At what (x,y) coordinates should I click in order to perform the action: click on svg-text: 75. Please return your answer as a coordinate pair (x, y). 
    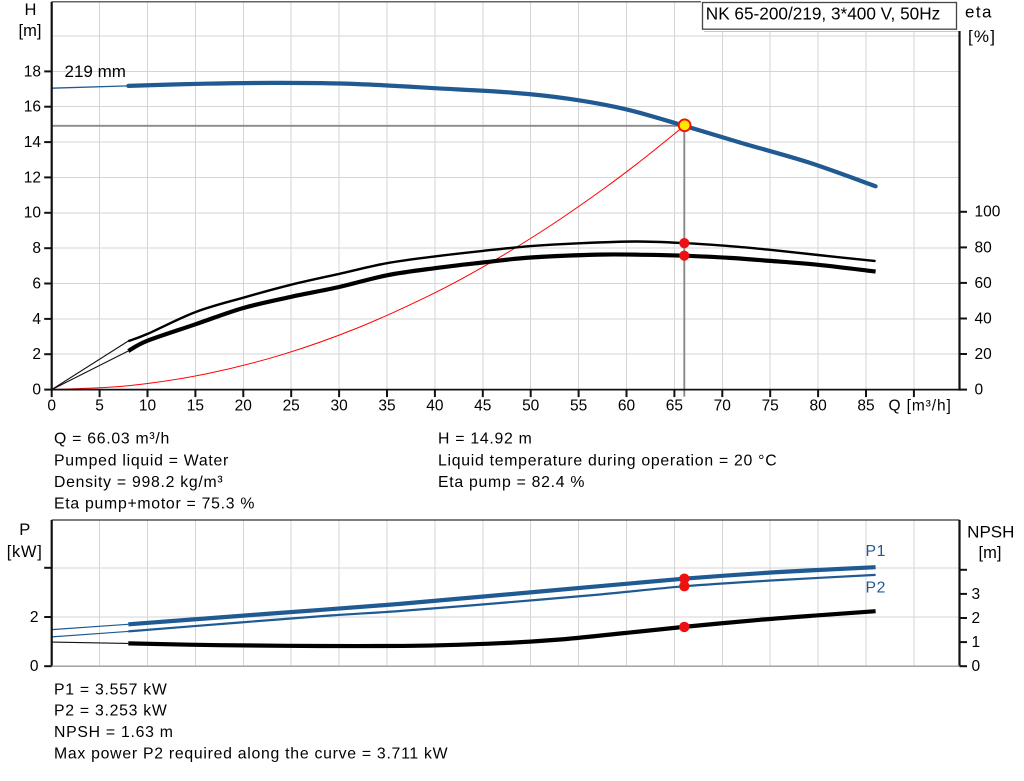
    Looking at the image, I should click on (770, 406).